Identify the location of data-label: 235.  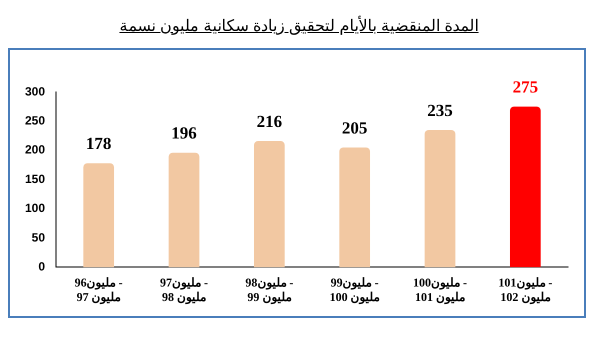
(440, 110).